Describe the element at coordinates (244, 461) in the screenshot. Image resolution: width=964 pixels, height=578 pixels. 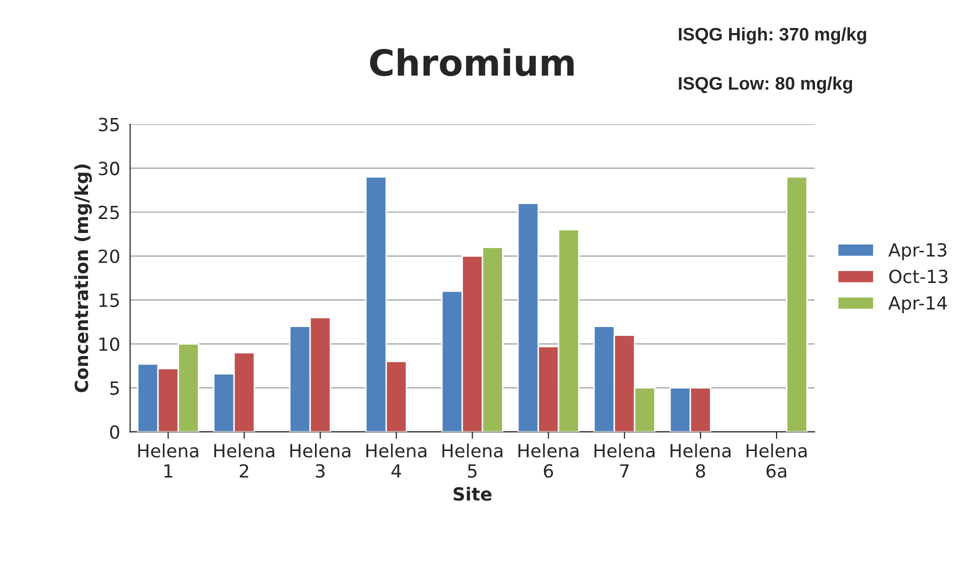
I see `x-tick-label: Helena 2` at that location.